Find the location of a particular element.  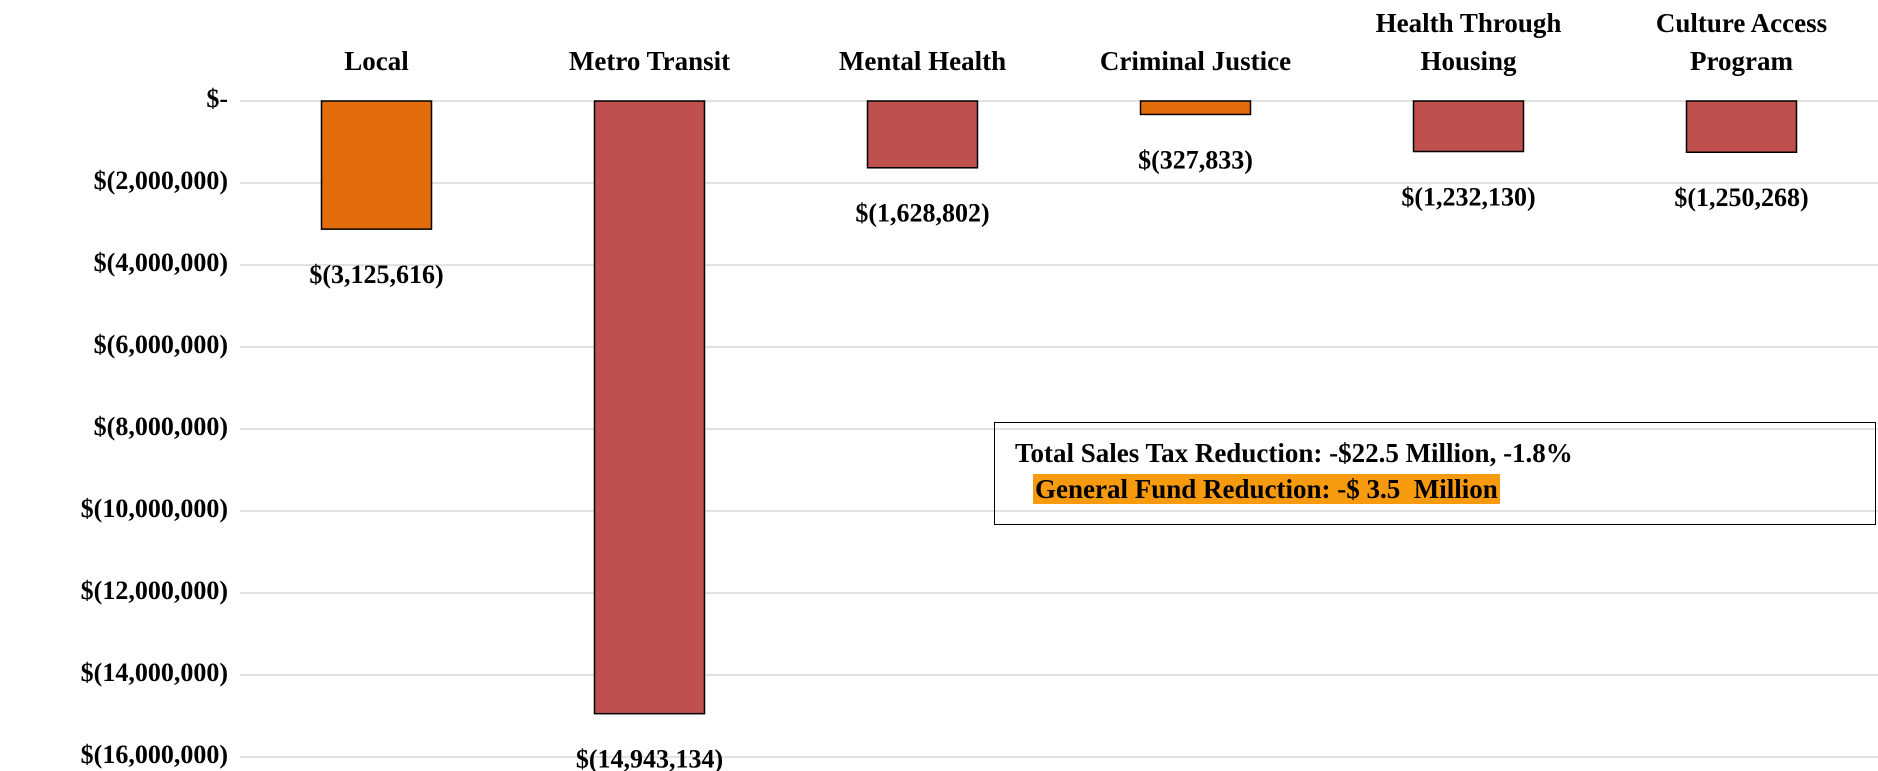

y-tick-label: $(12,000,000) is located at coordinates (154, 590).